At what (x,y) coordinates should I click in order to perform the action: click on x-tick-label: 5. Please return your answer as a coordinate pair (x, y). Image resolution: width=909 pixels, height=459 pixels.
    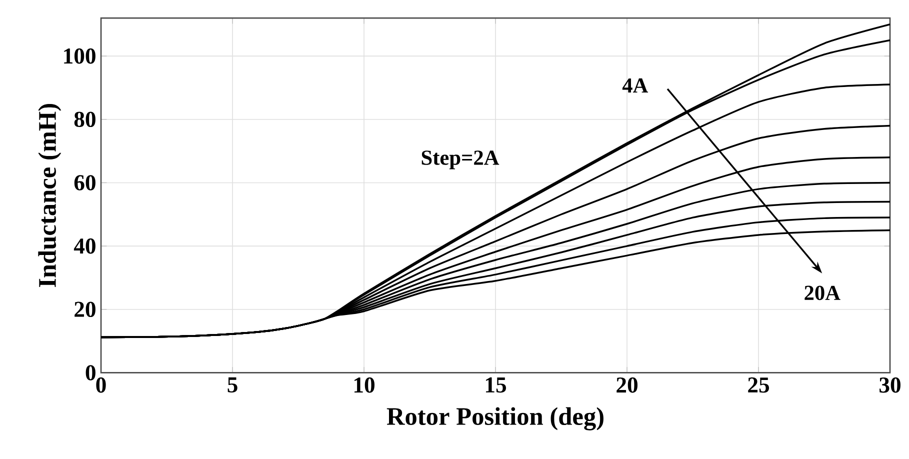
    Looking at the image, I should click on (233, 384).